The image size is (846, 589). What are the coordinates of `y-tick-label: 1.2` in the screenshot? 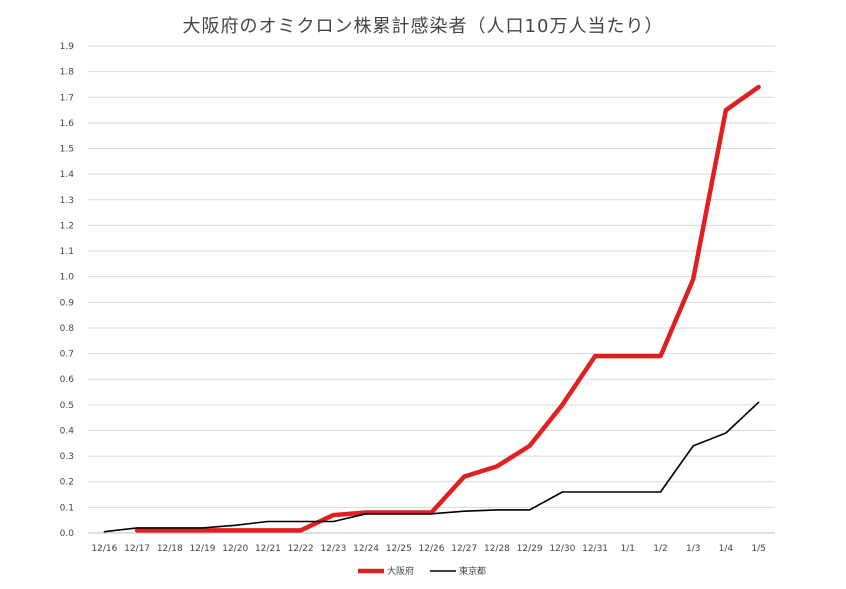 It's located at (67, 226).